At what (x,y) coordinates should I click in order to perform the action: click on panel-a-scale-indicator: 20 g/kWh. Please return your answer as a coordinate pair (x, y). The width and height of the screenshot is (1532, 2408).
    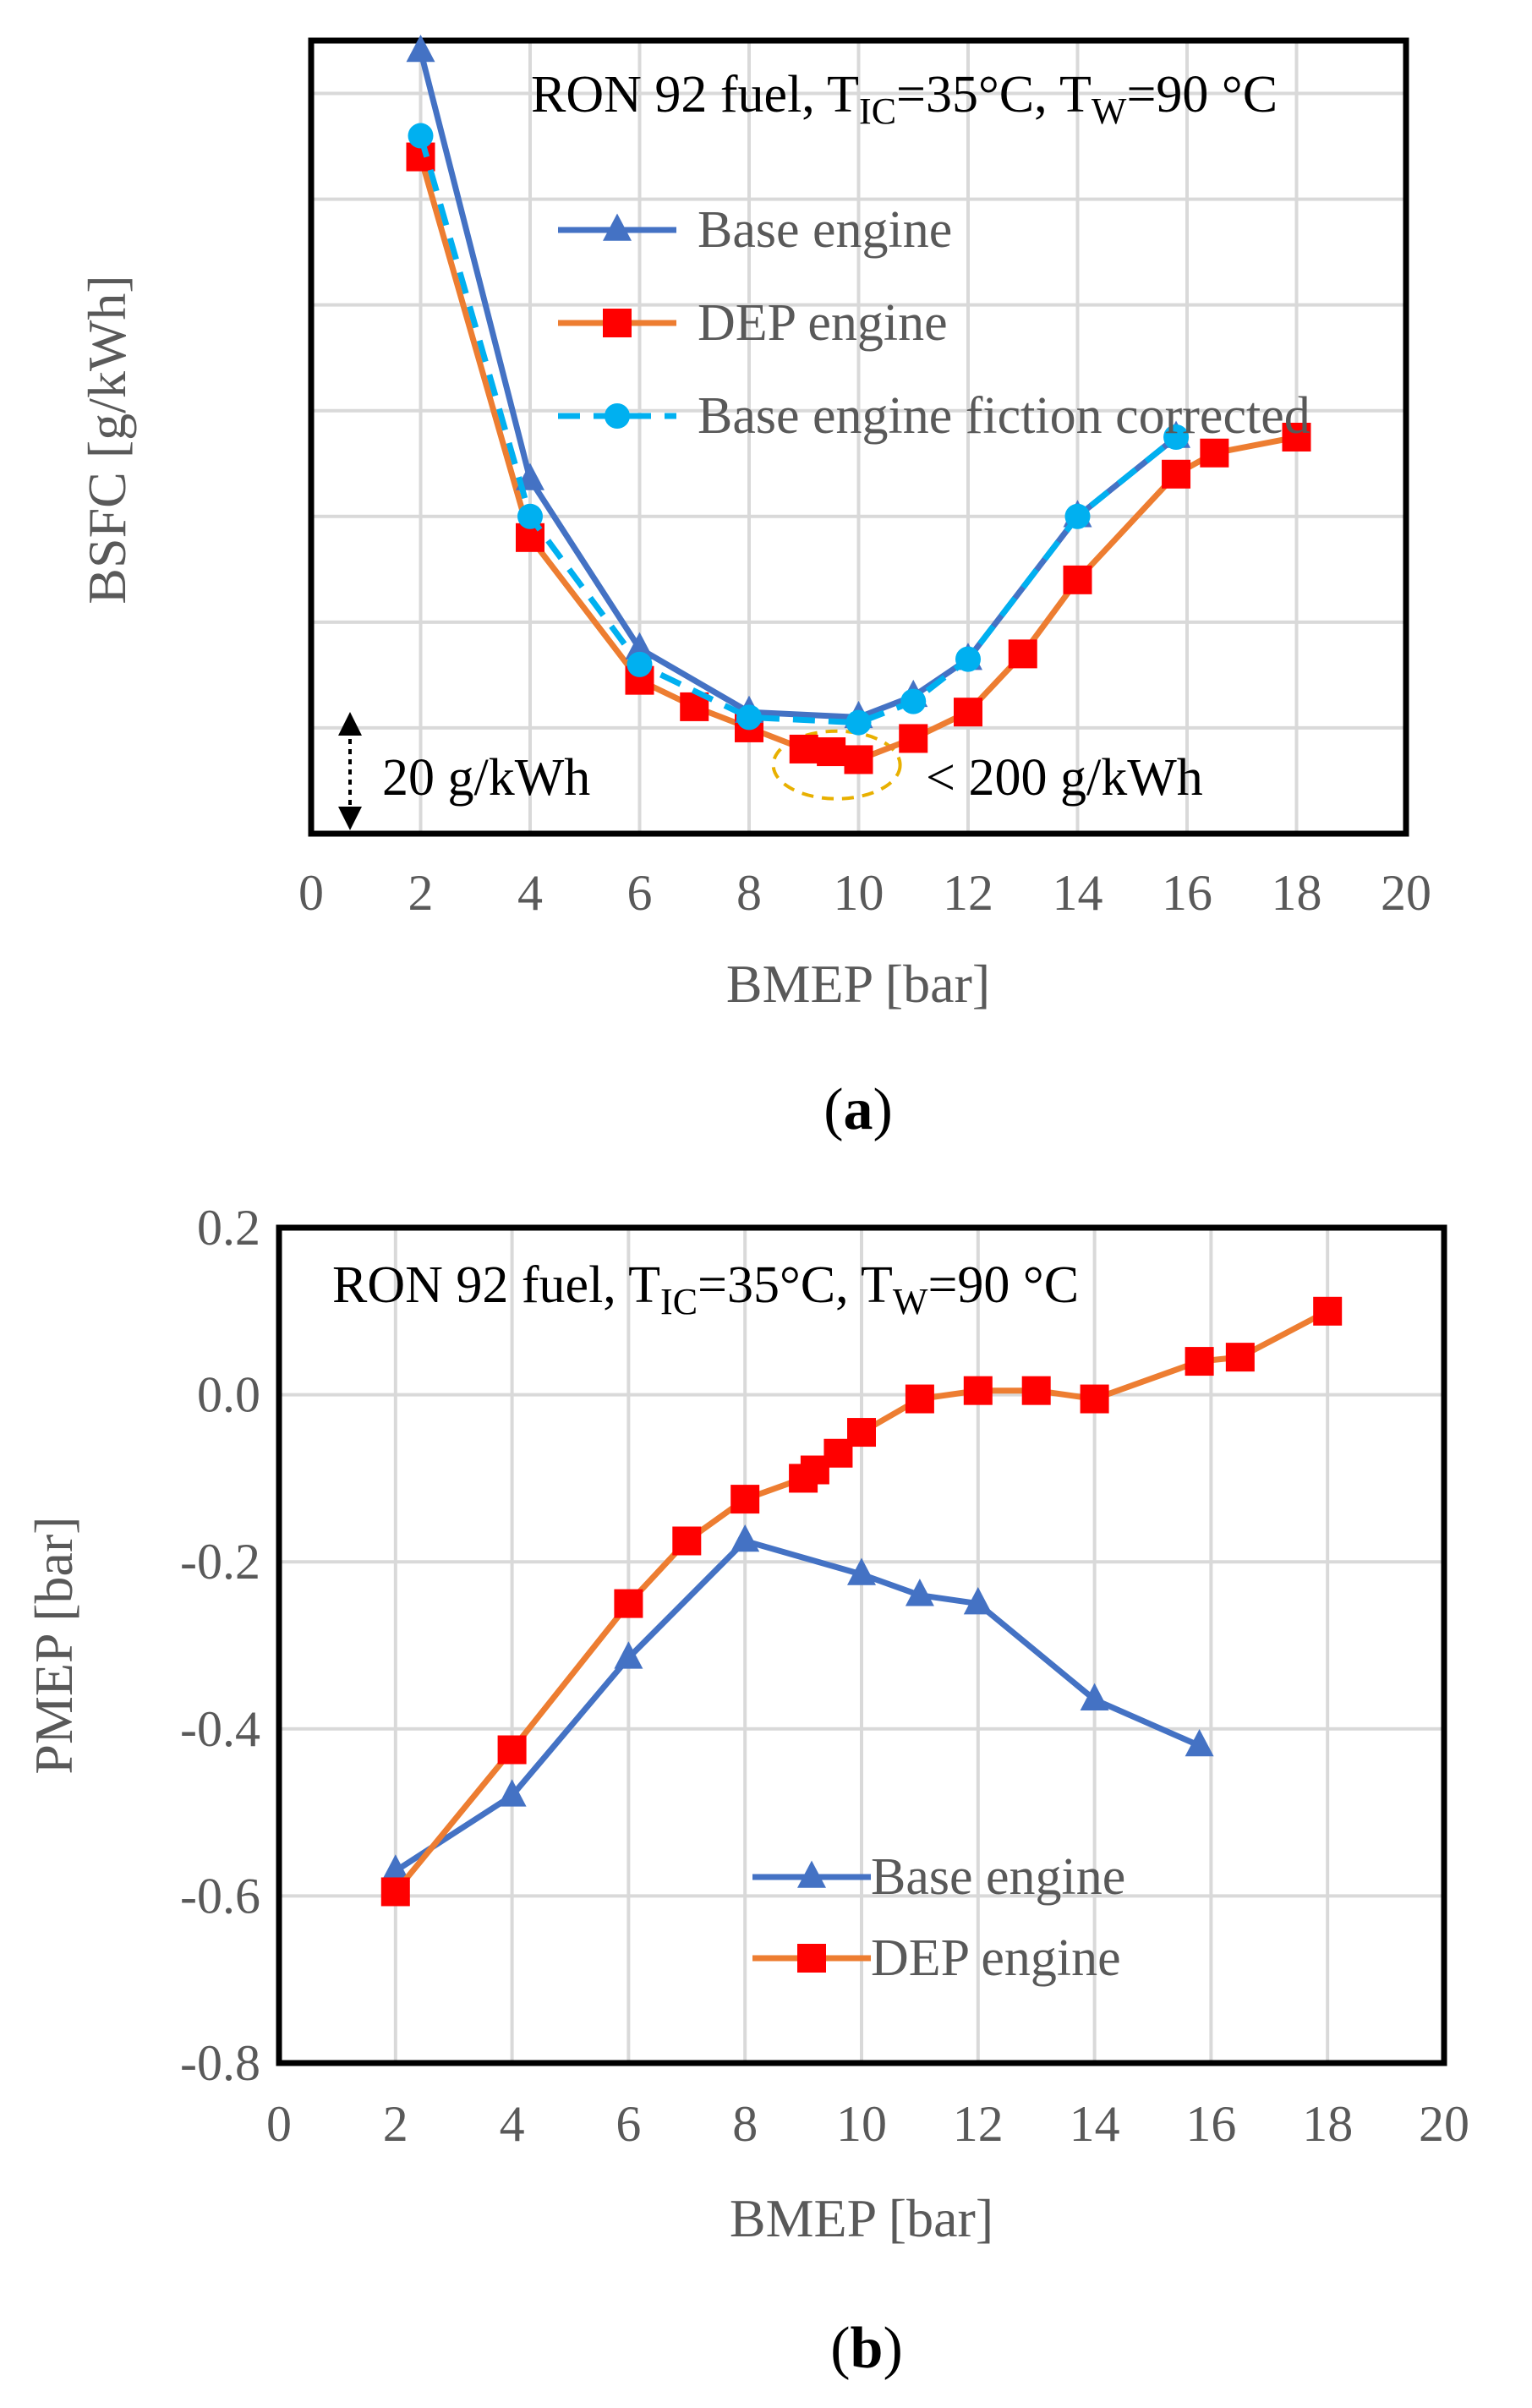
    Looking at the image, I should click on (464, 771).